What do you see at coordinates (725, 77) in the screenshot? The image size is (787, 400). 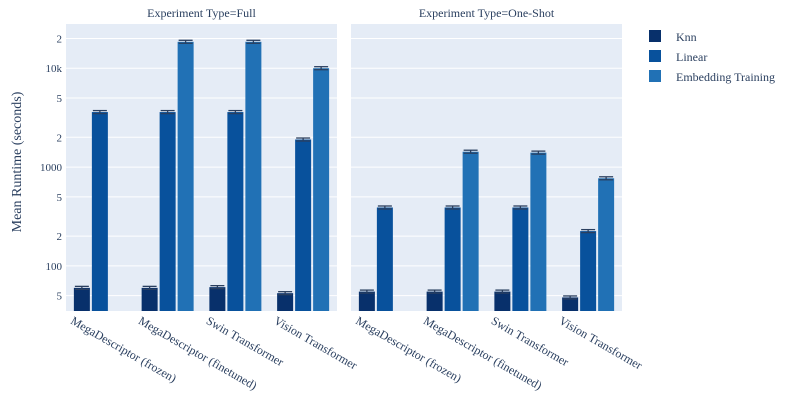 I see `legend-label: Embedding Training` at bounding box center [725, 77].